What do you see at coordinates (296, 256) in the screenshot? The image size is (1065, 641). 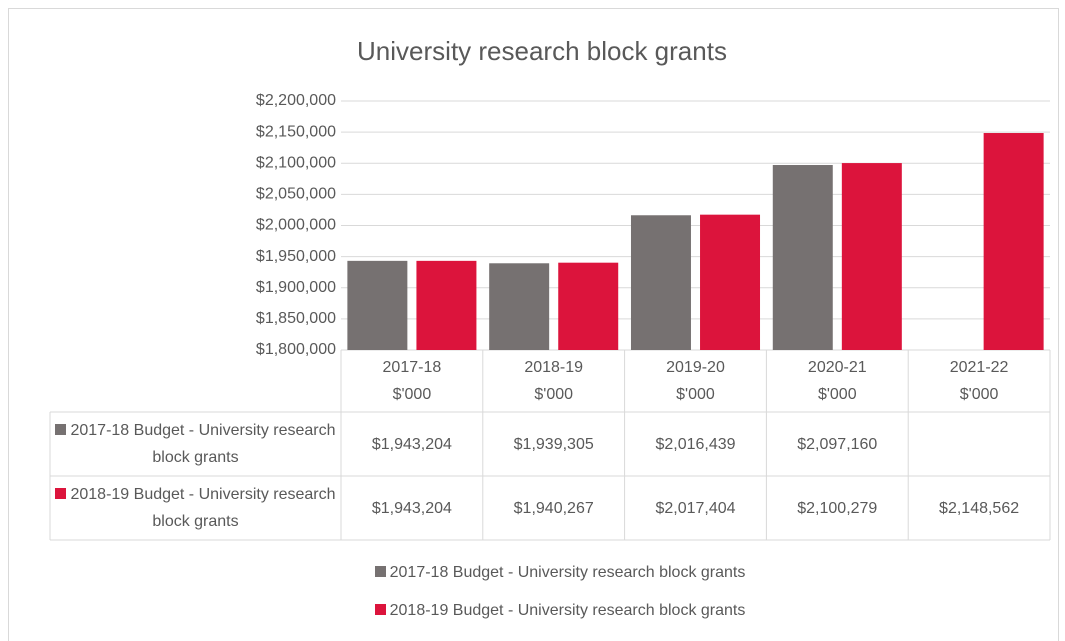 I see `y-tick-label: $1,950,000` at bounding box center [296, 256].